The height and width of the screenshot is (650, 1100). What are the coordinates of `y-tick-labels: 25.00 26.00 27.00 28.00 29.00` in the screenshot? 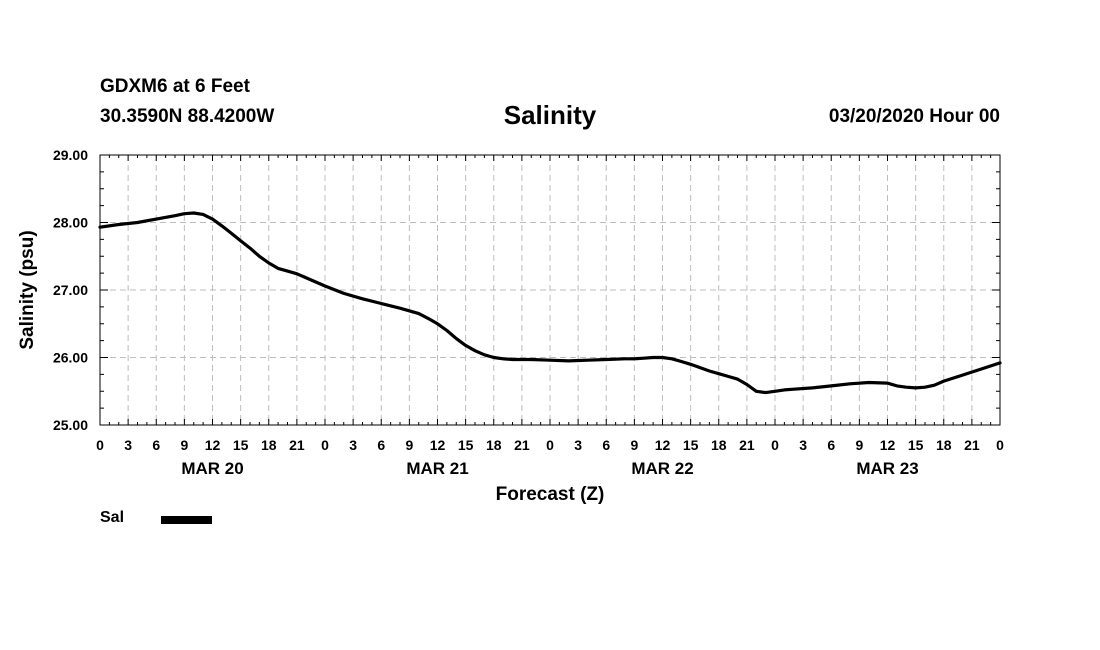 It's located at (70, 290).